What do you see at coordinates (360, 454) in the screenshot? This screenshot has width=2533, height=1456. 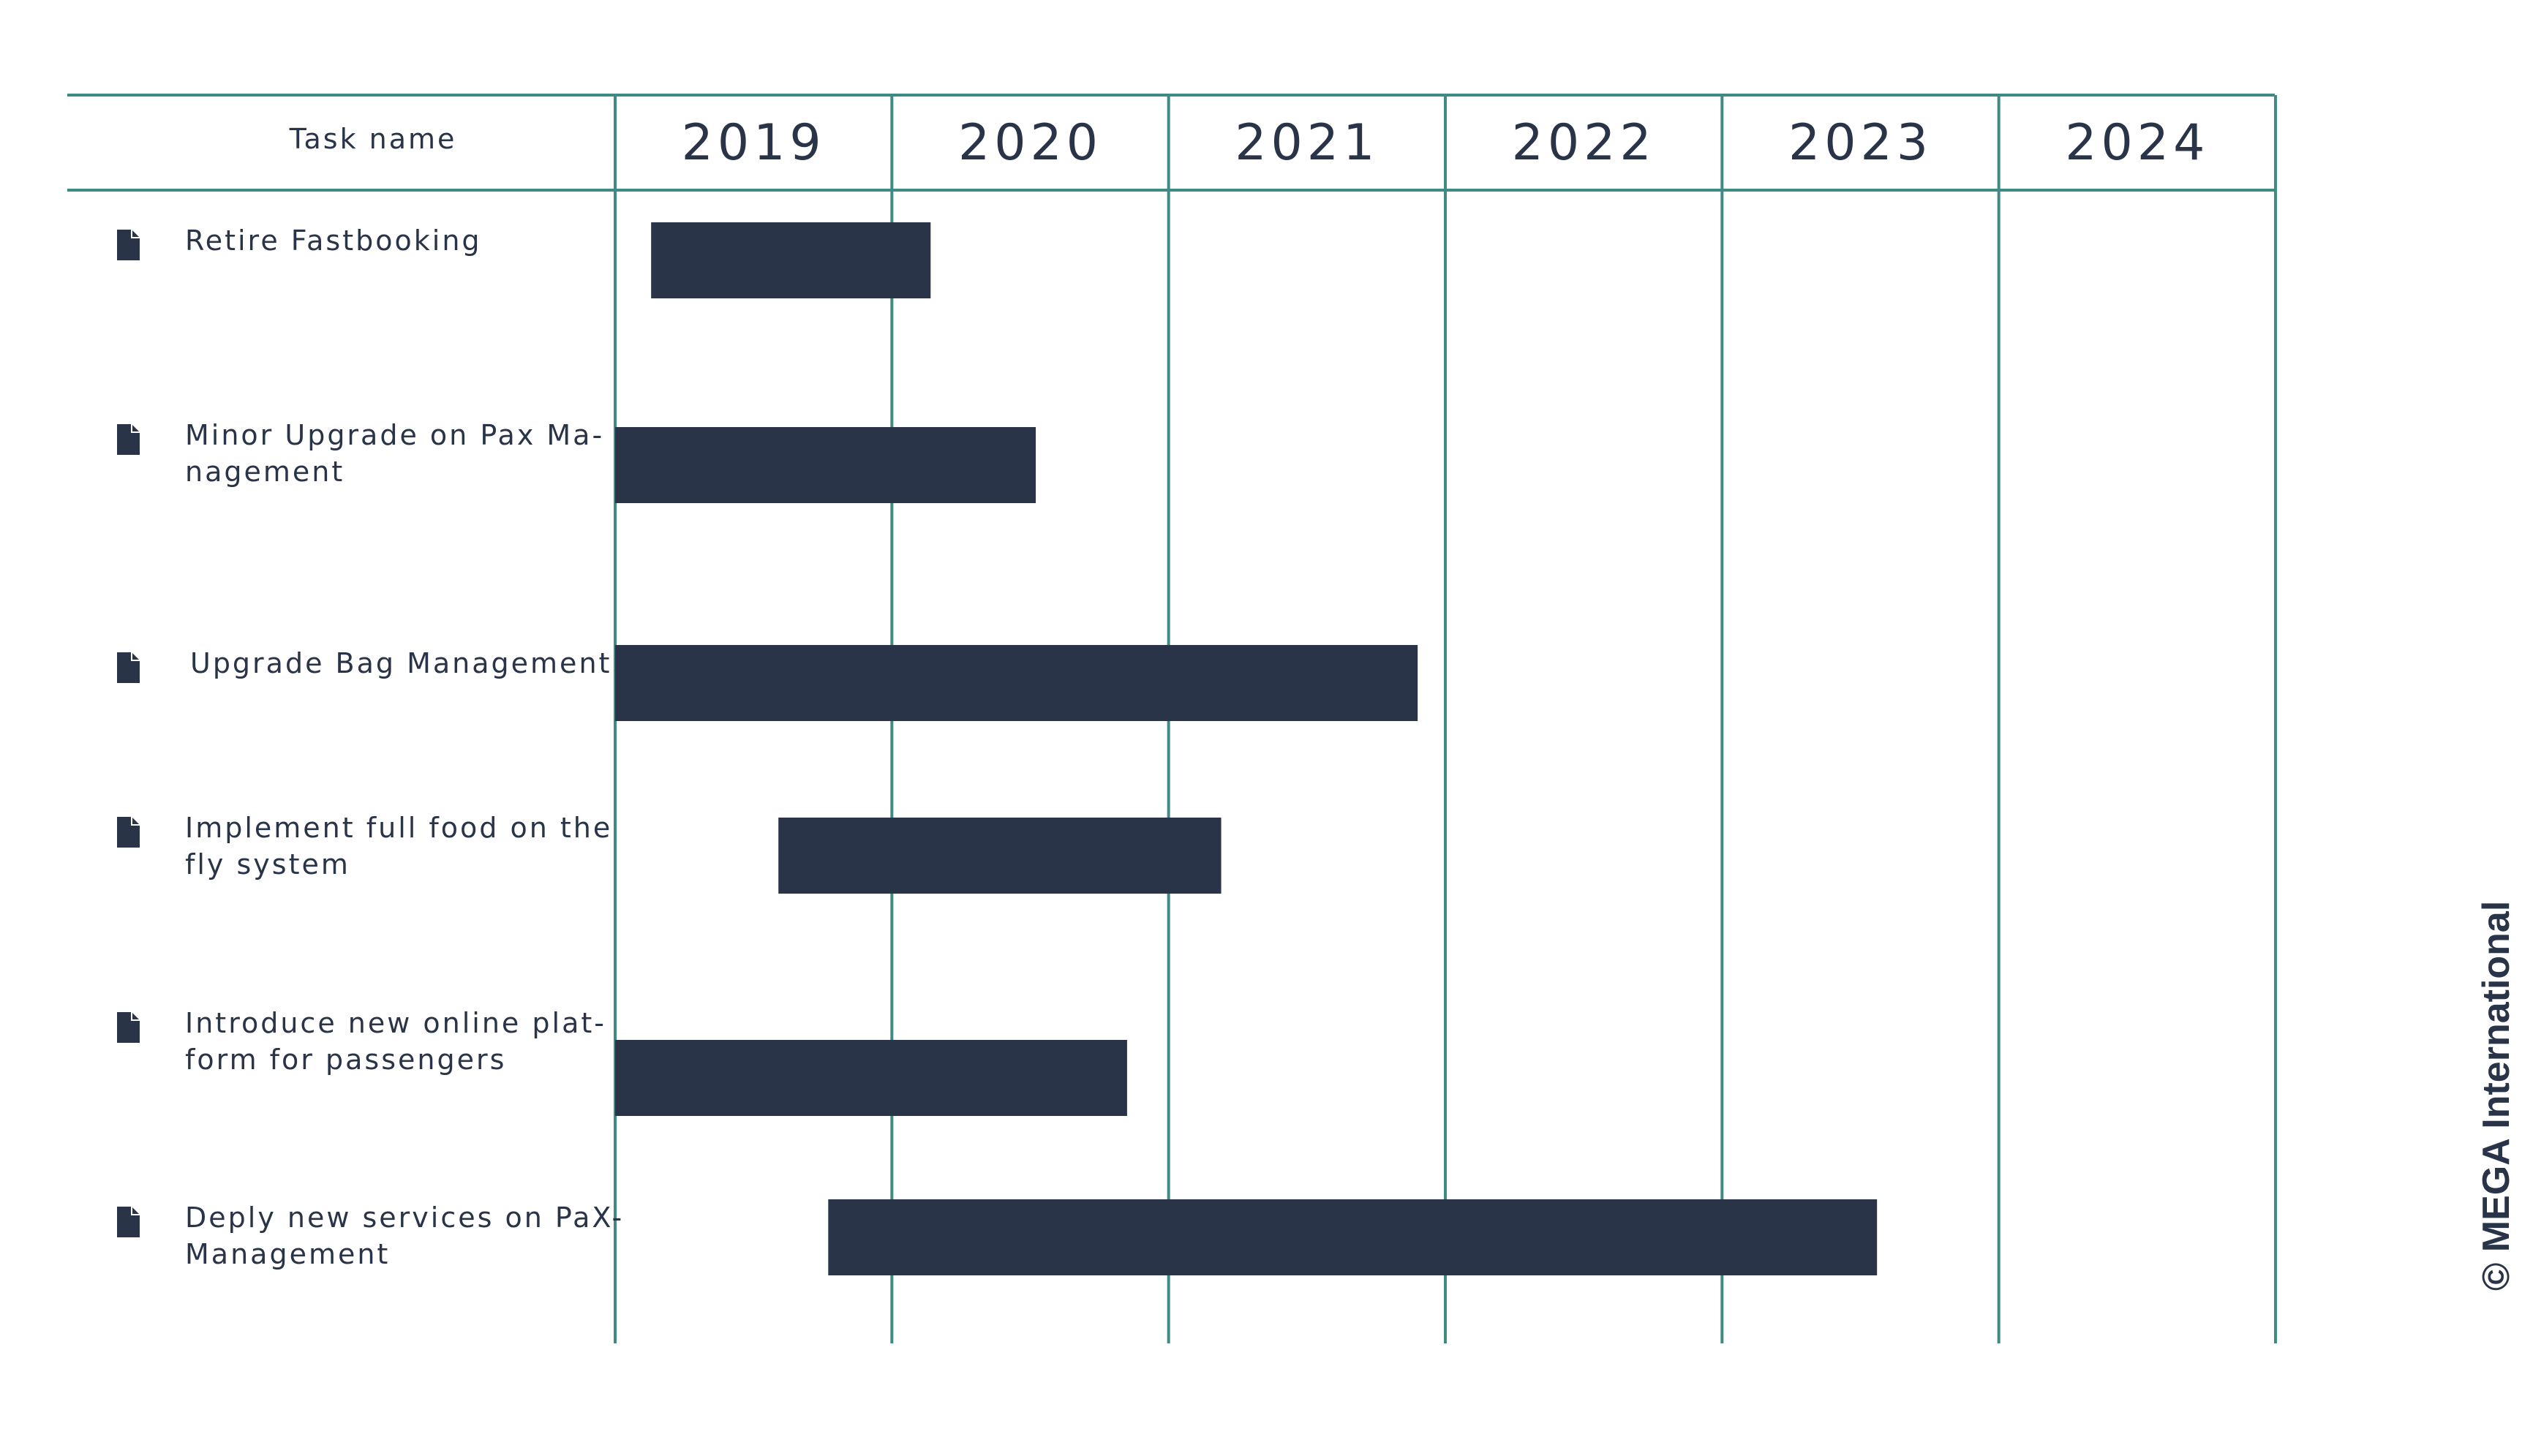 I see `task-row: Minor Upgrade on Pax Ma-nagement` at bounding box center [360, 454].